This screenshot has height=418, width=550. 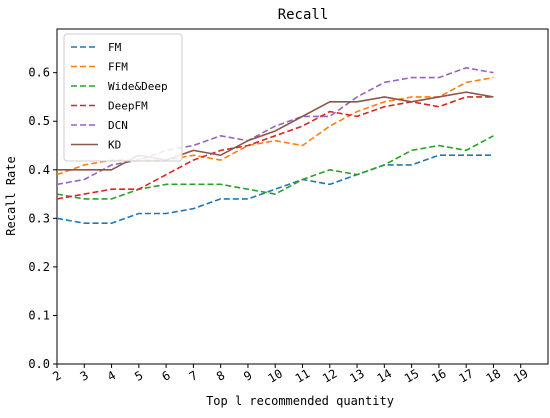 I want to click on y-tick-label: 0.3, so click(x=39, y=218).